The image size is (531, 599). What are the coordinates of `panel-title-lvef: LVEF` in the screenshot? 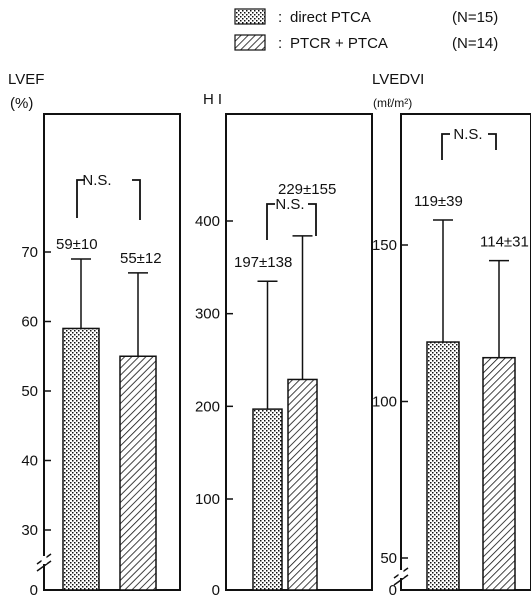 It's located at (26, 79).